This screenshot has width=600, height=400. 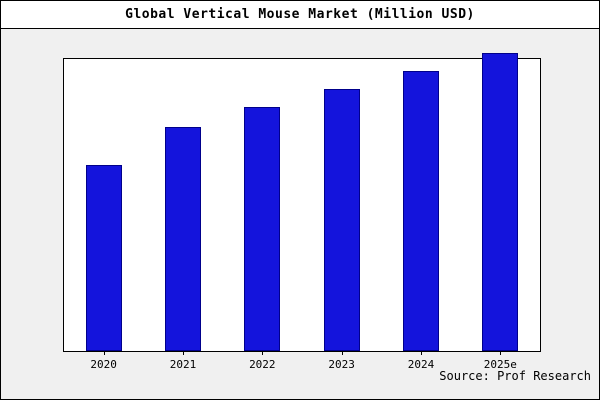 I want to click on x-tick-label: 2022, so click(x=262, y=364).